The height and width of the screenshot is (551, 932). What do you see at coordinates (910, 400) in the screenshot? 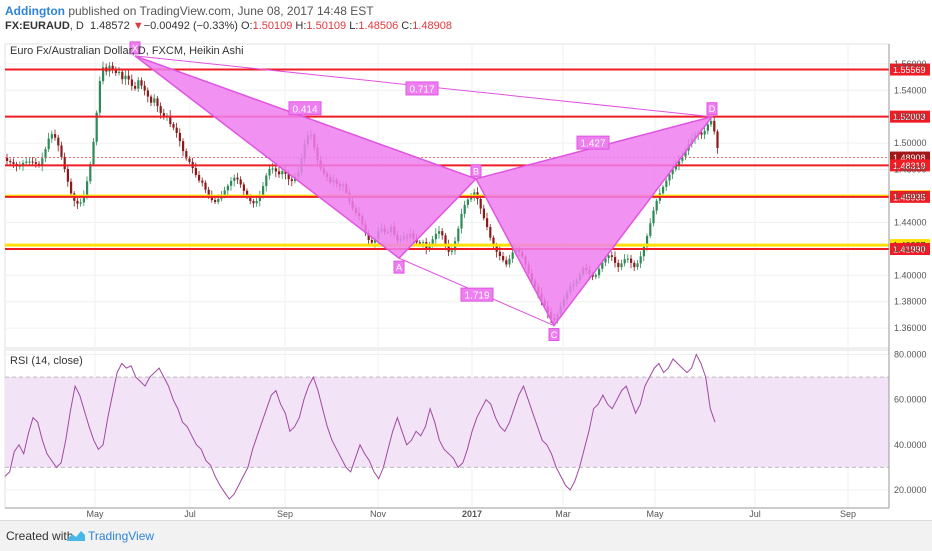
I see `rsi-tick-label: 60.0000` at bounding box center [910, 400].